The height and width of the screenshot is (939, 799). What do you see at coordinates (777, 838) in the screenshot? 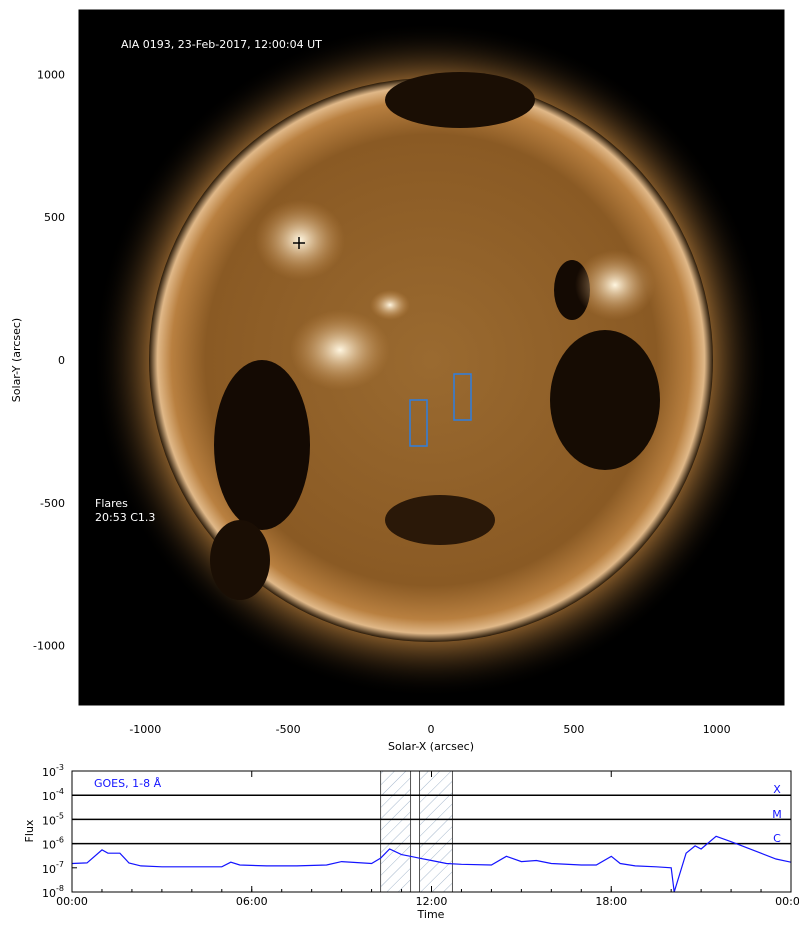
I see `class-label-c: C` at bounding box center [777, 838].